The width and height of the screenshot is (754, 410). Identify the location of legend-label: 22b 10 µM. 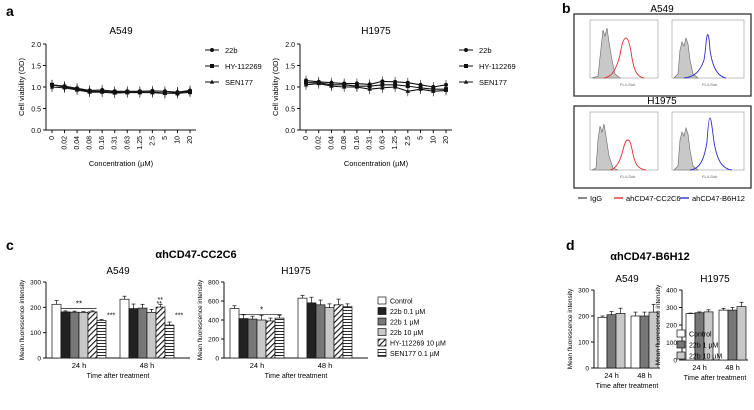
(406, 333).